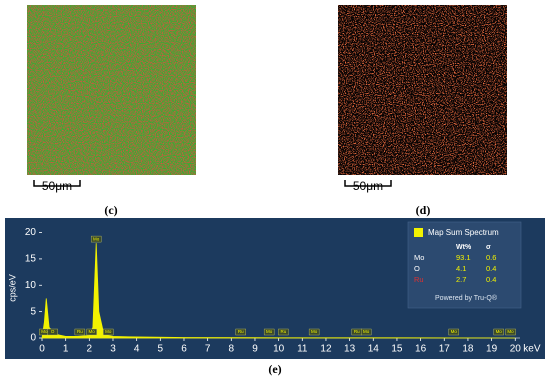  Describe the element at coordinates (208, 349) in the screenshot. I see `x-tick-label: 7` at that location.